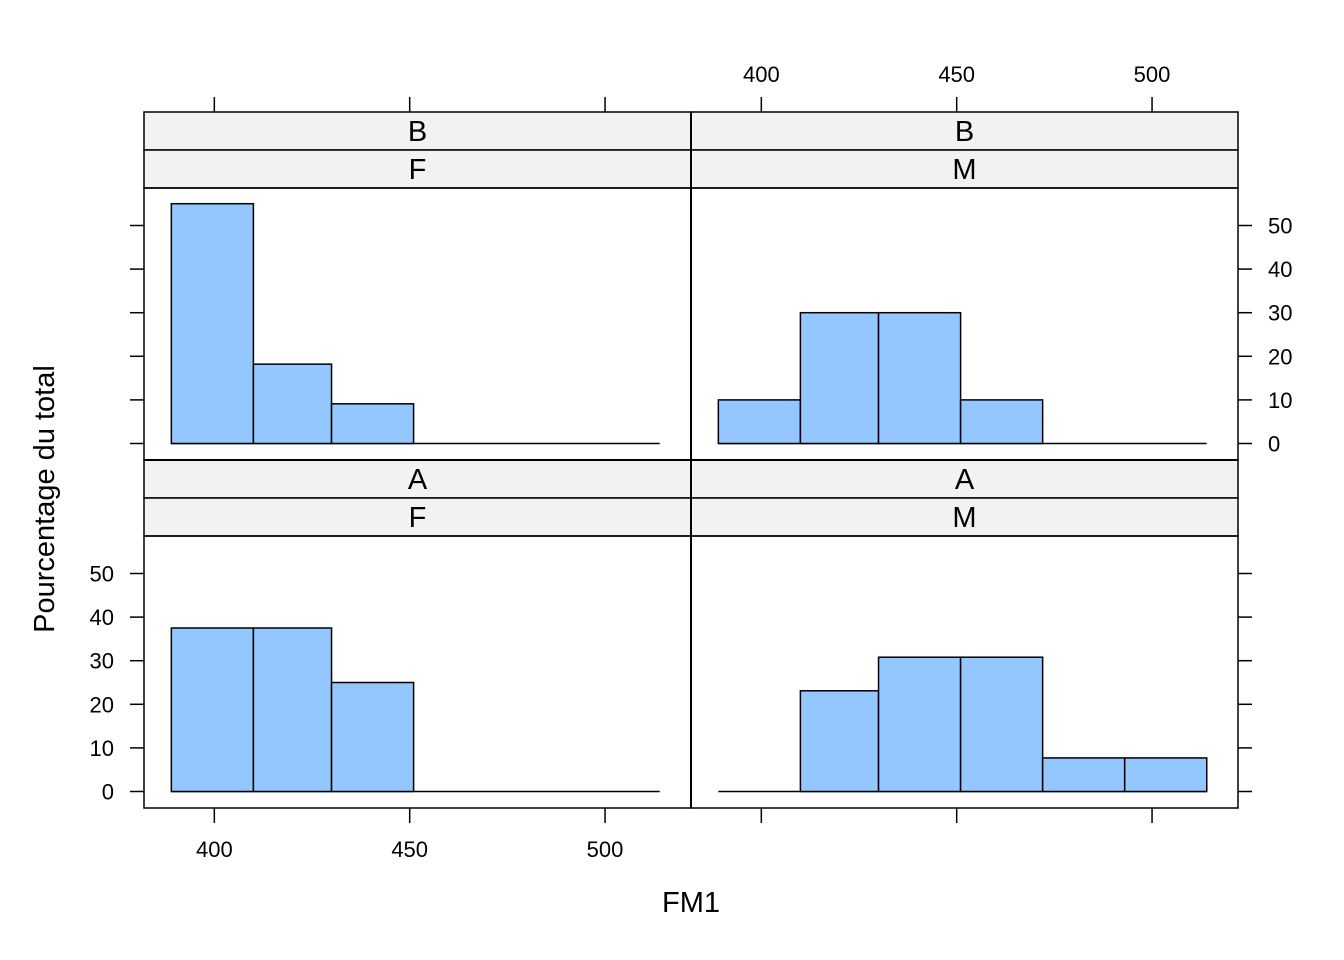 This screenshot has height=960, width=1344. Describe the element at coordinates (45, 499) in the screenshot. I see `y-axis-title: Pourcentage du total` at that location.